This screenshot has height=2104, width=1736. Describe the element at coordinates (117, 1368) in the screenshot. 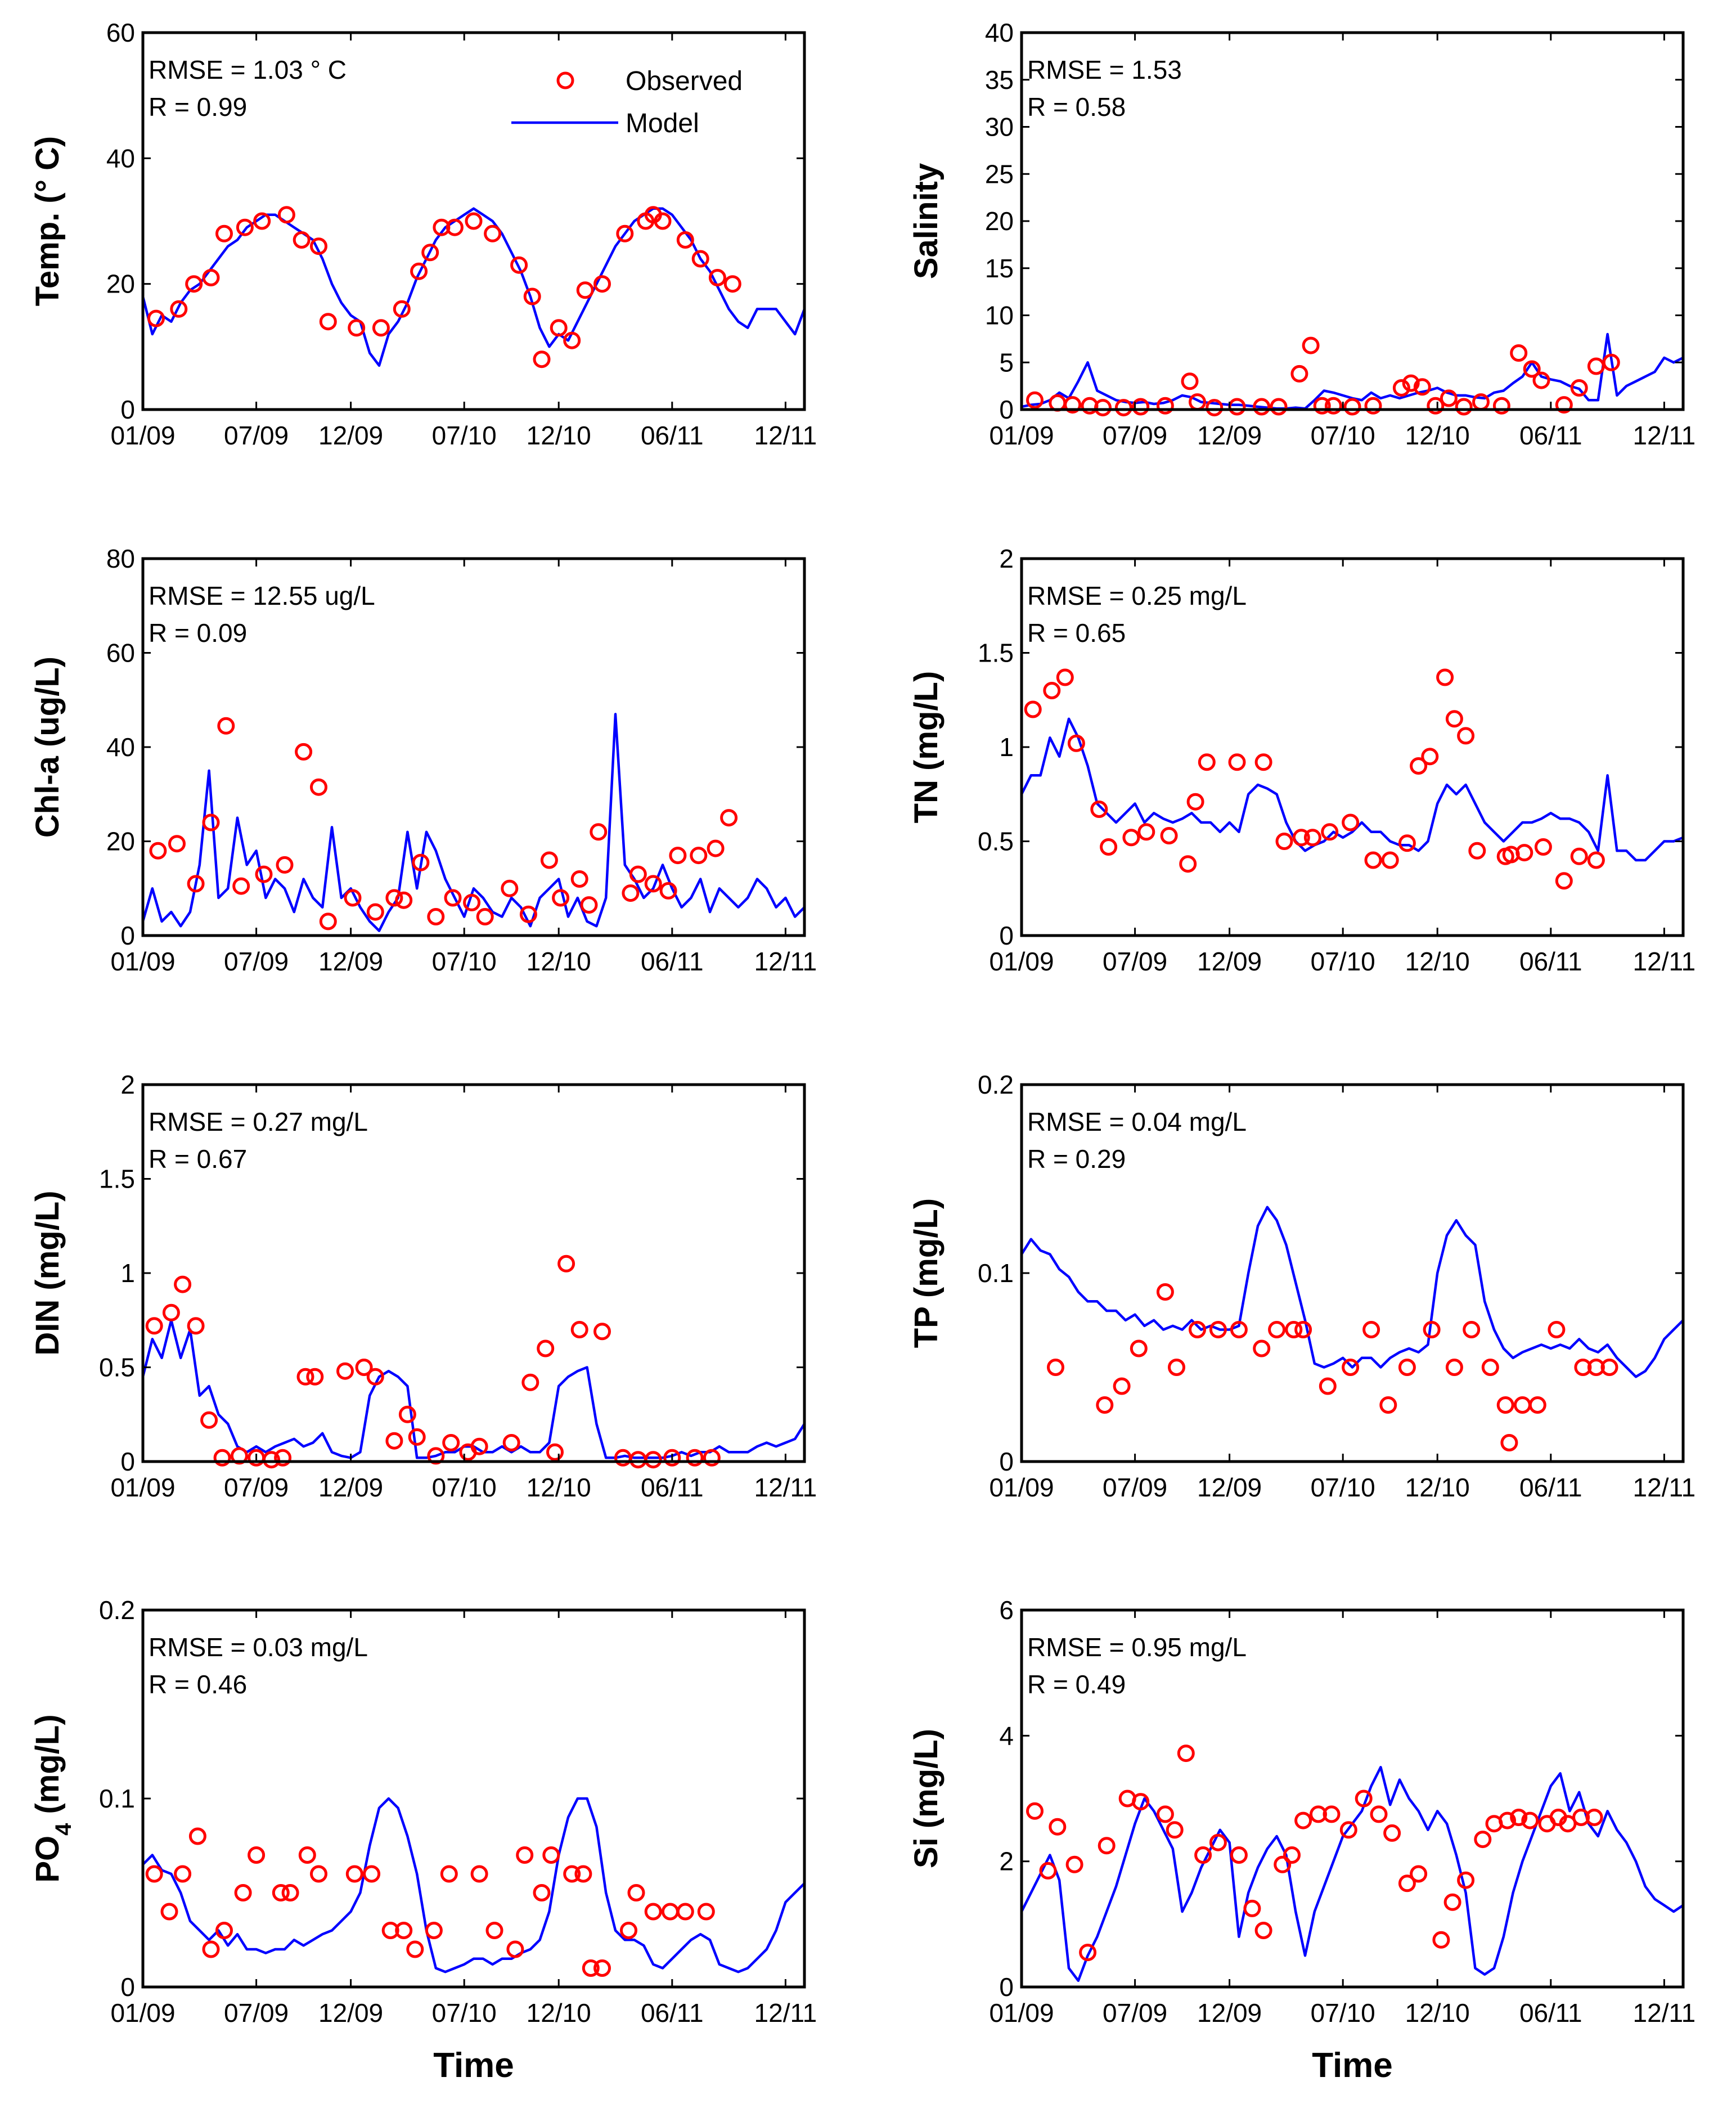

I see `y-tick-label: 0.5` at that location.